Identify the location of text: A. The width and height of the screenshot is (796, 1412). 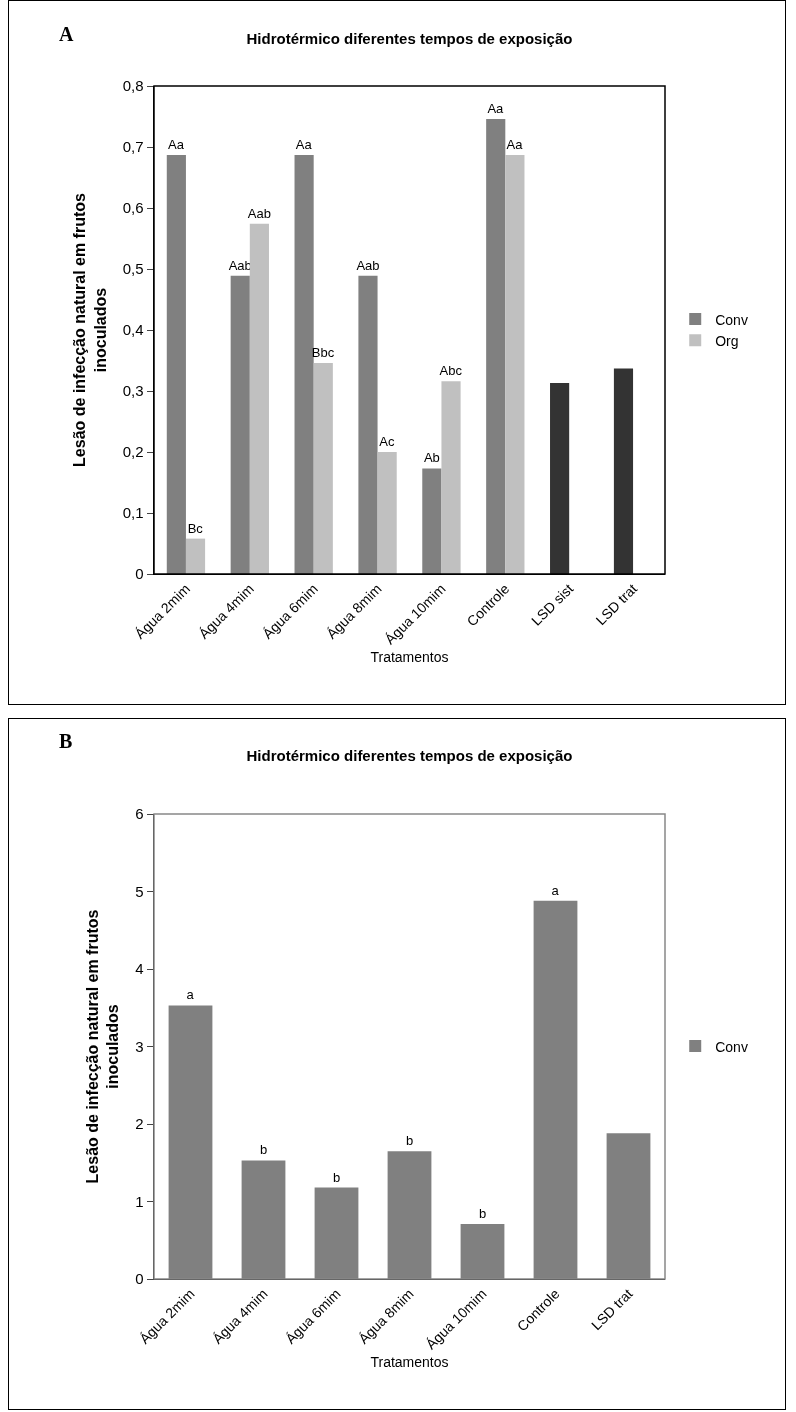
(66, 34).